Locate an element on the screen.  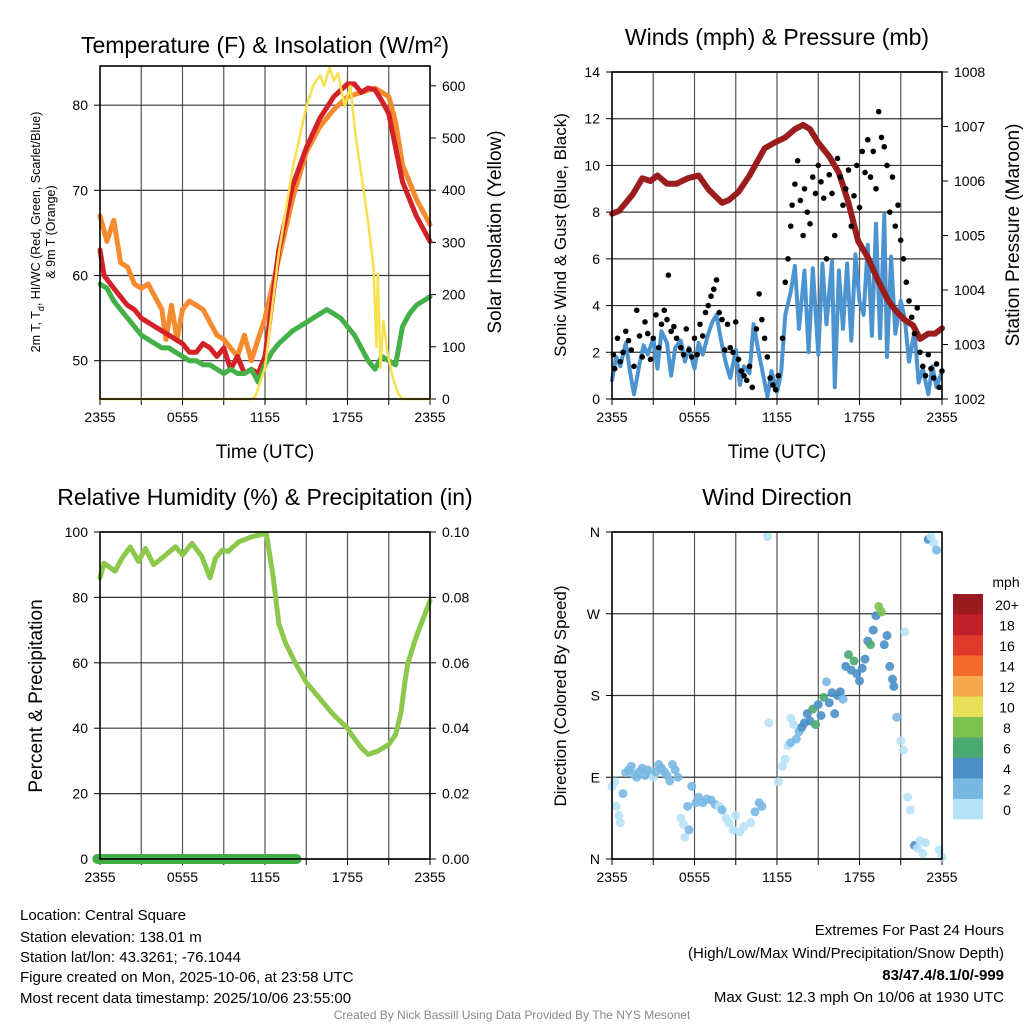
y-right-tick-label: 100 is located at coordinates (454, 347).